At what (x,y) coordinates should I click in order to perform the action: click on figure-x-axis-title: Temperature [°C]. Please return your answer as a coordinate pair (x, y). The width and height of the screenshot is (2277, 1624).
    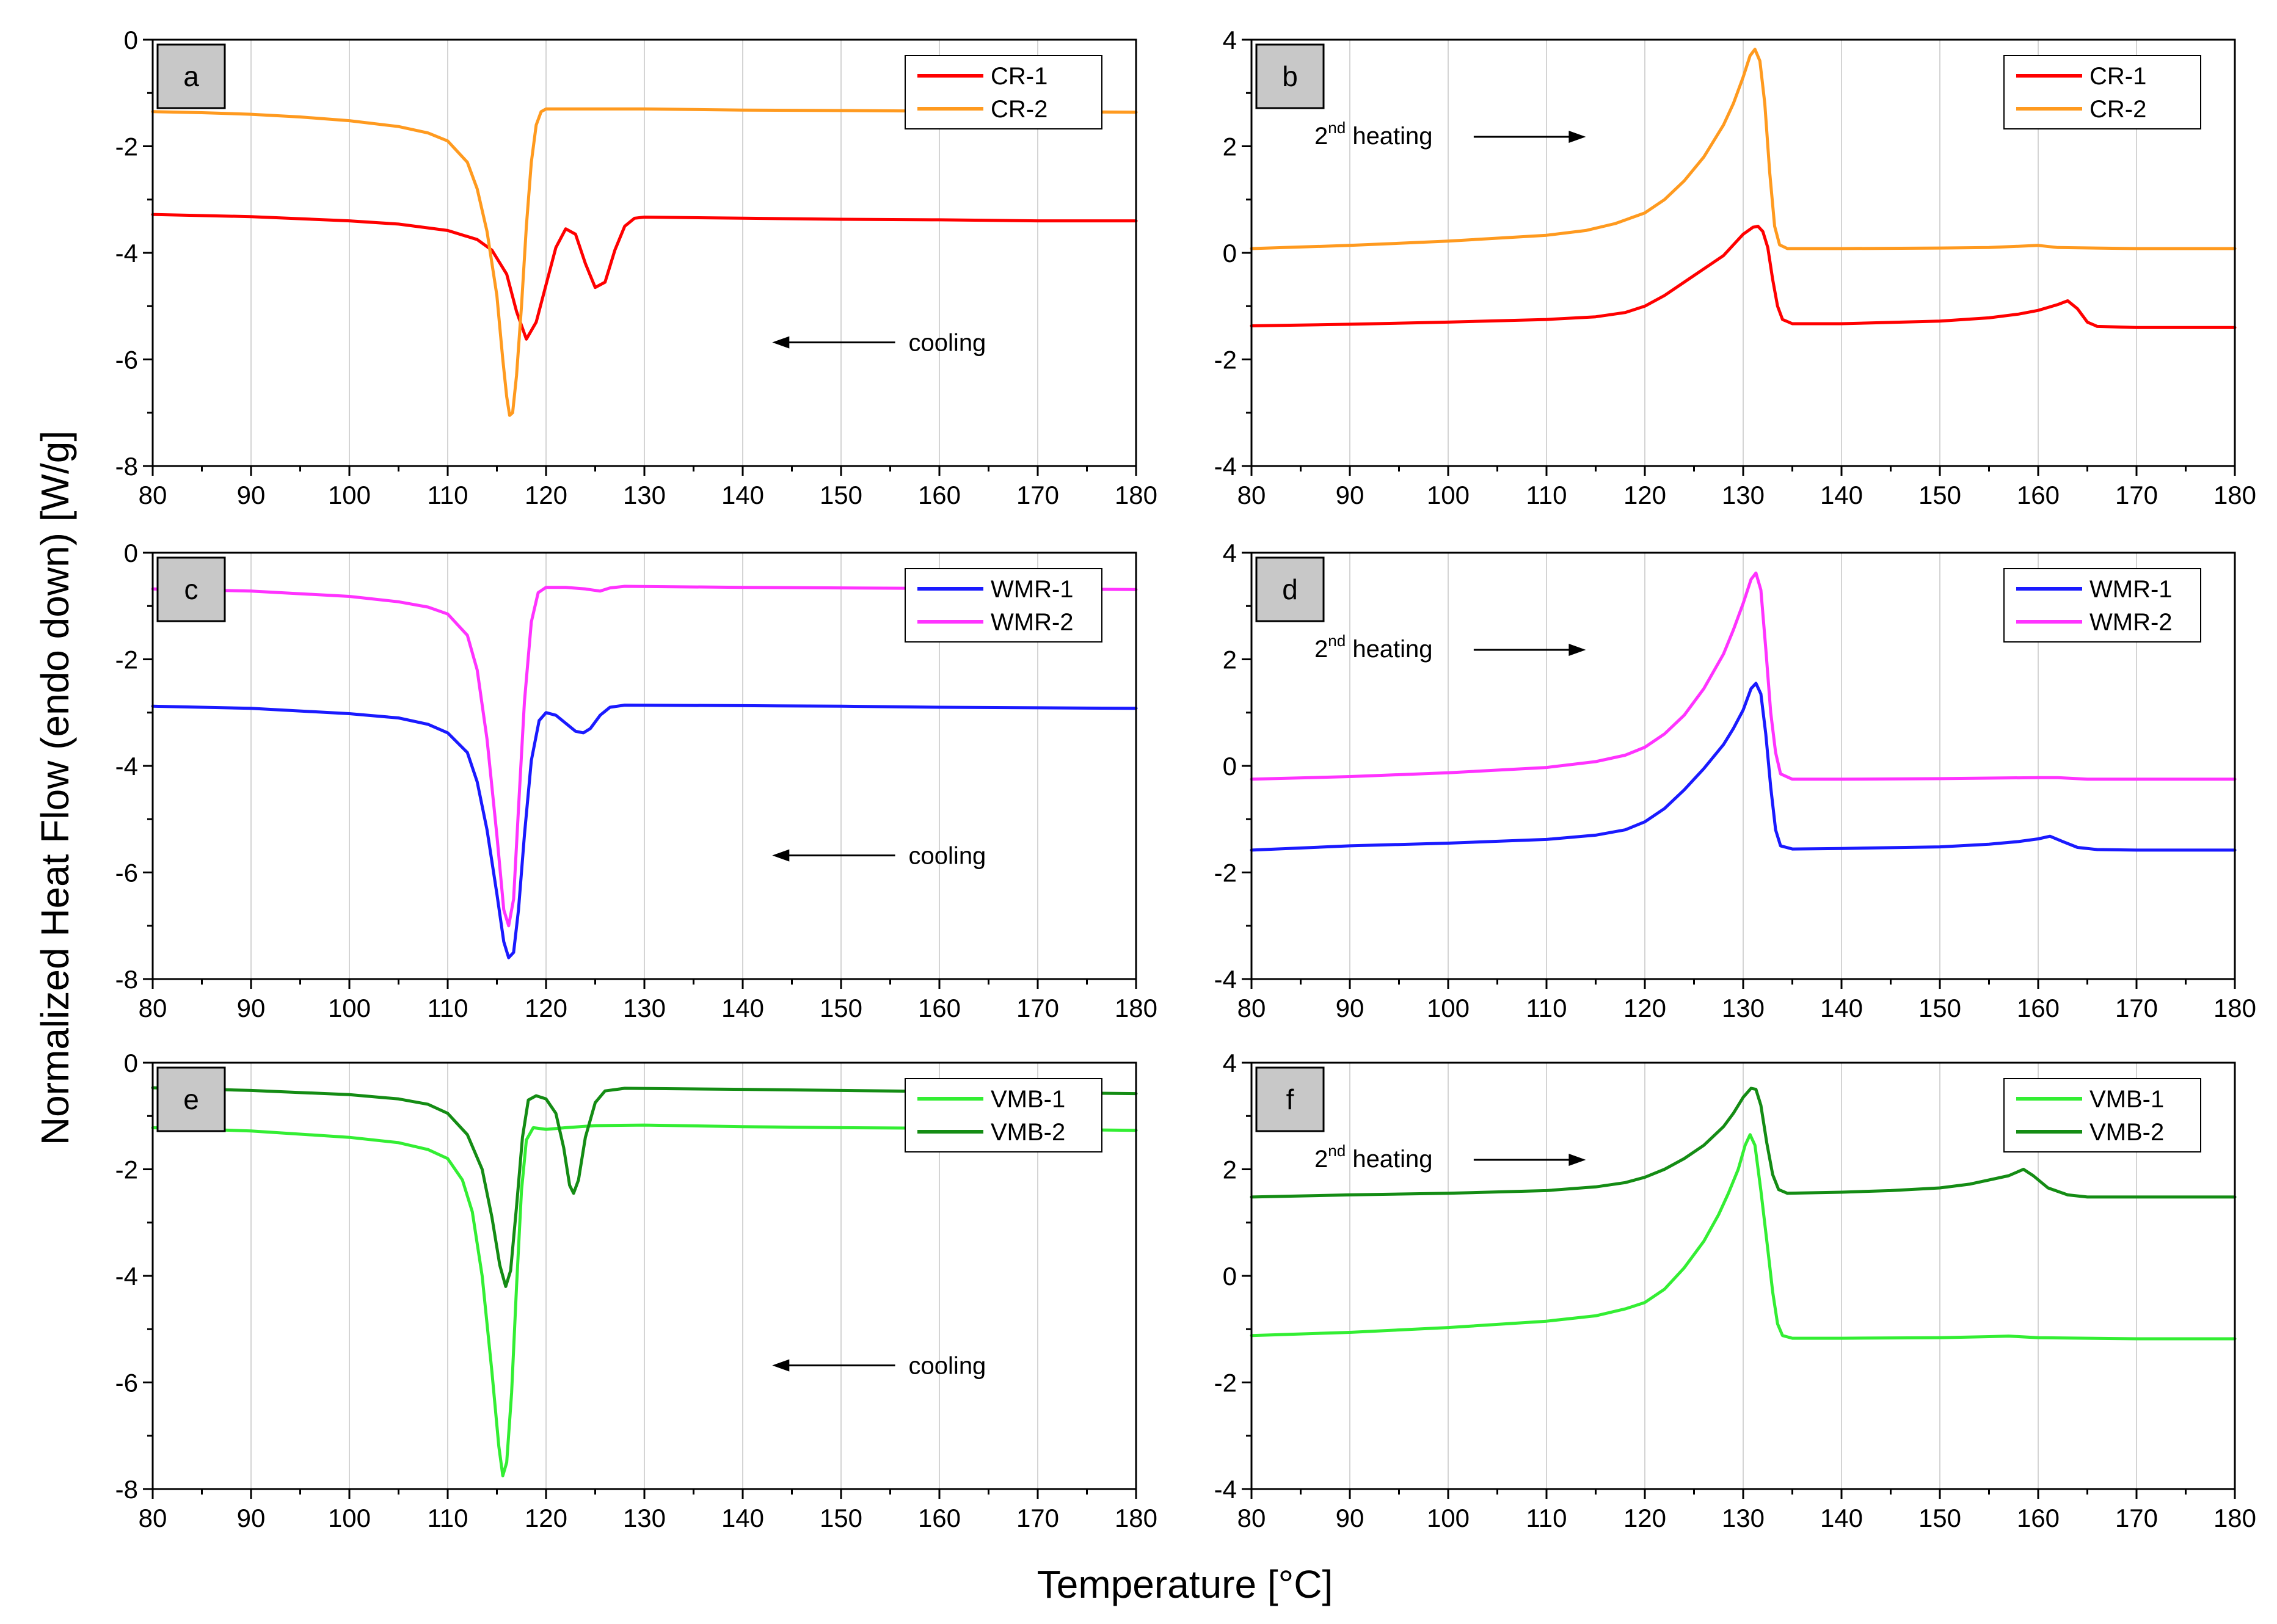
    Looking at the image, I should click on (1185, 1584).